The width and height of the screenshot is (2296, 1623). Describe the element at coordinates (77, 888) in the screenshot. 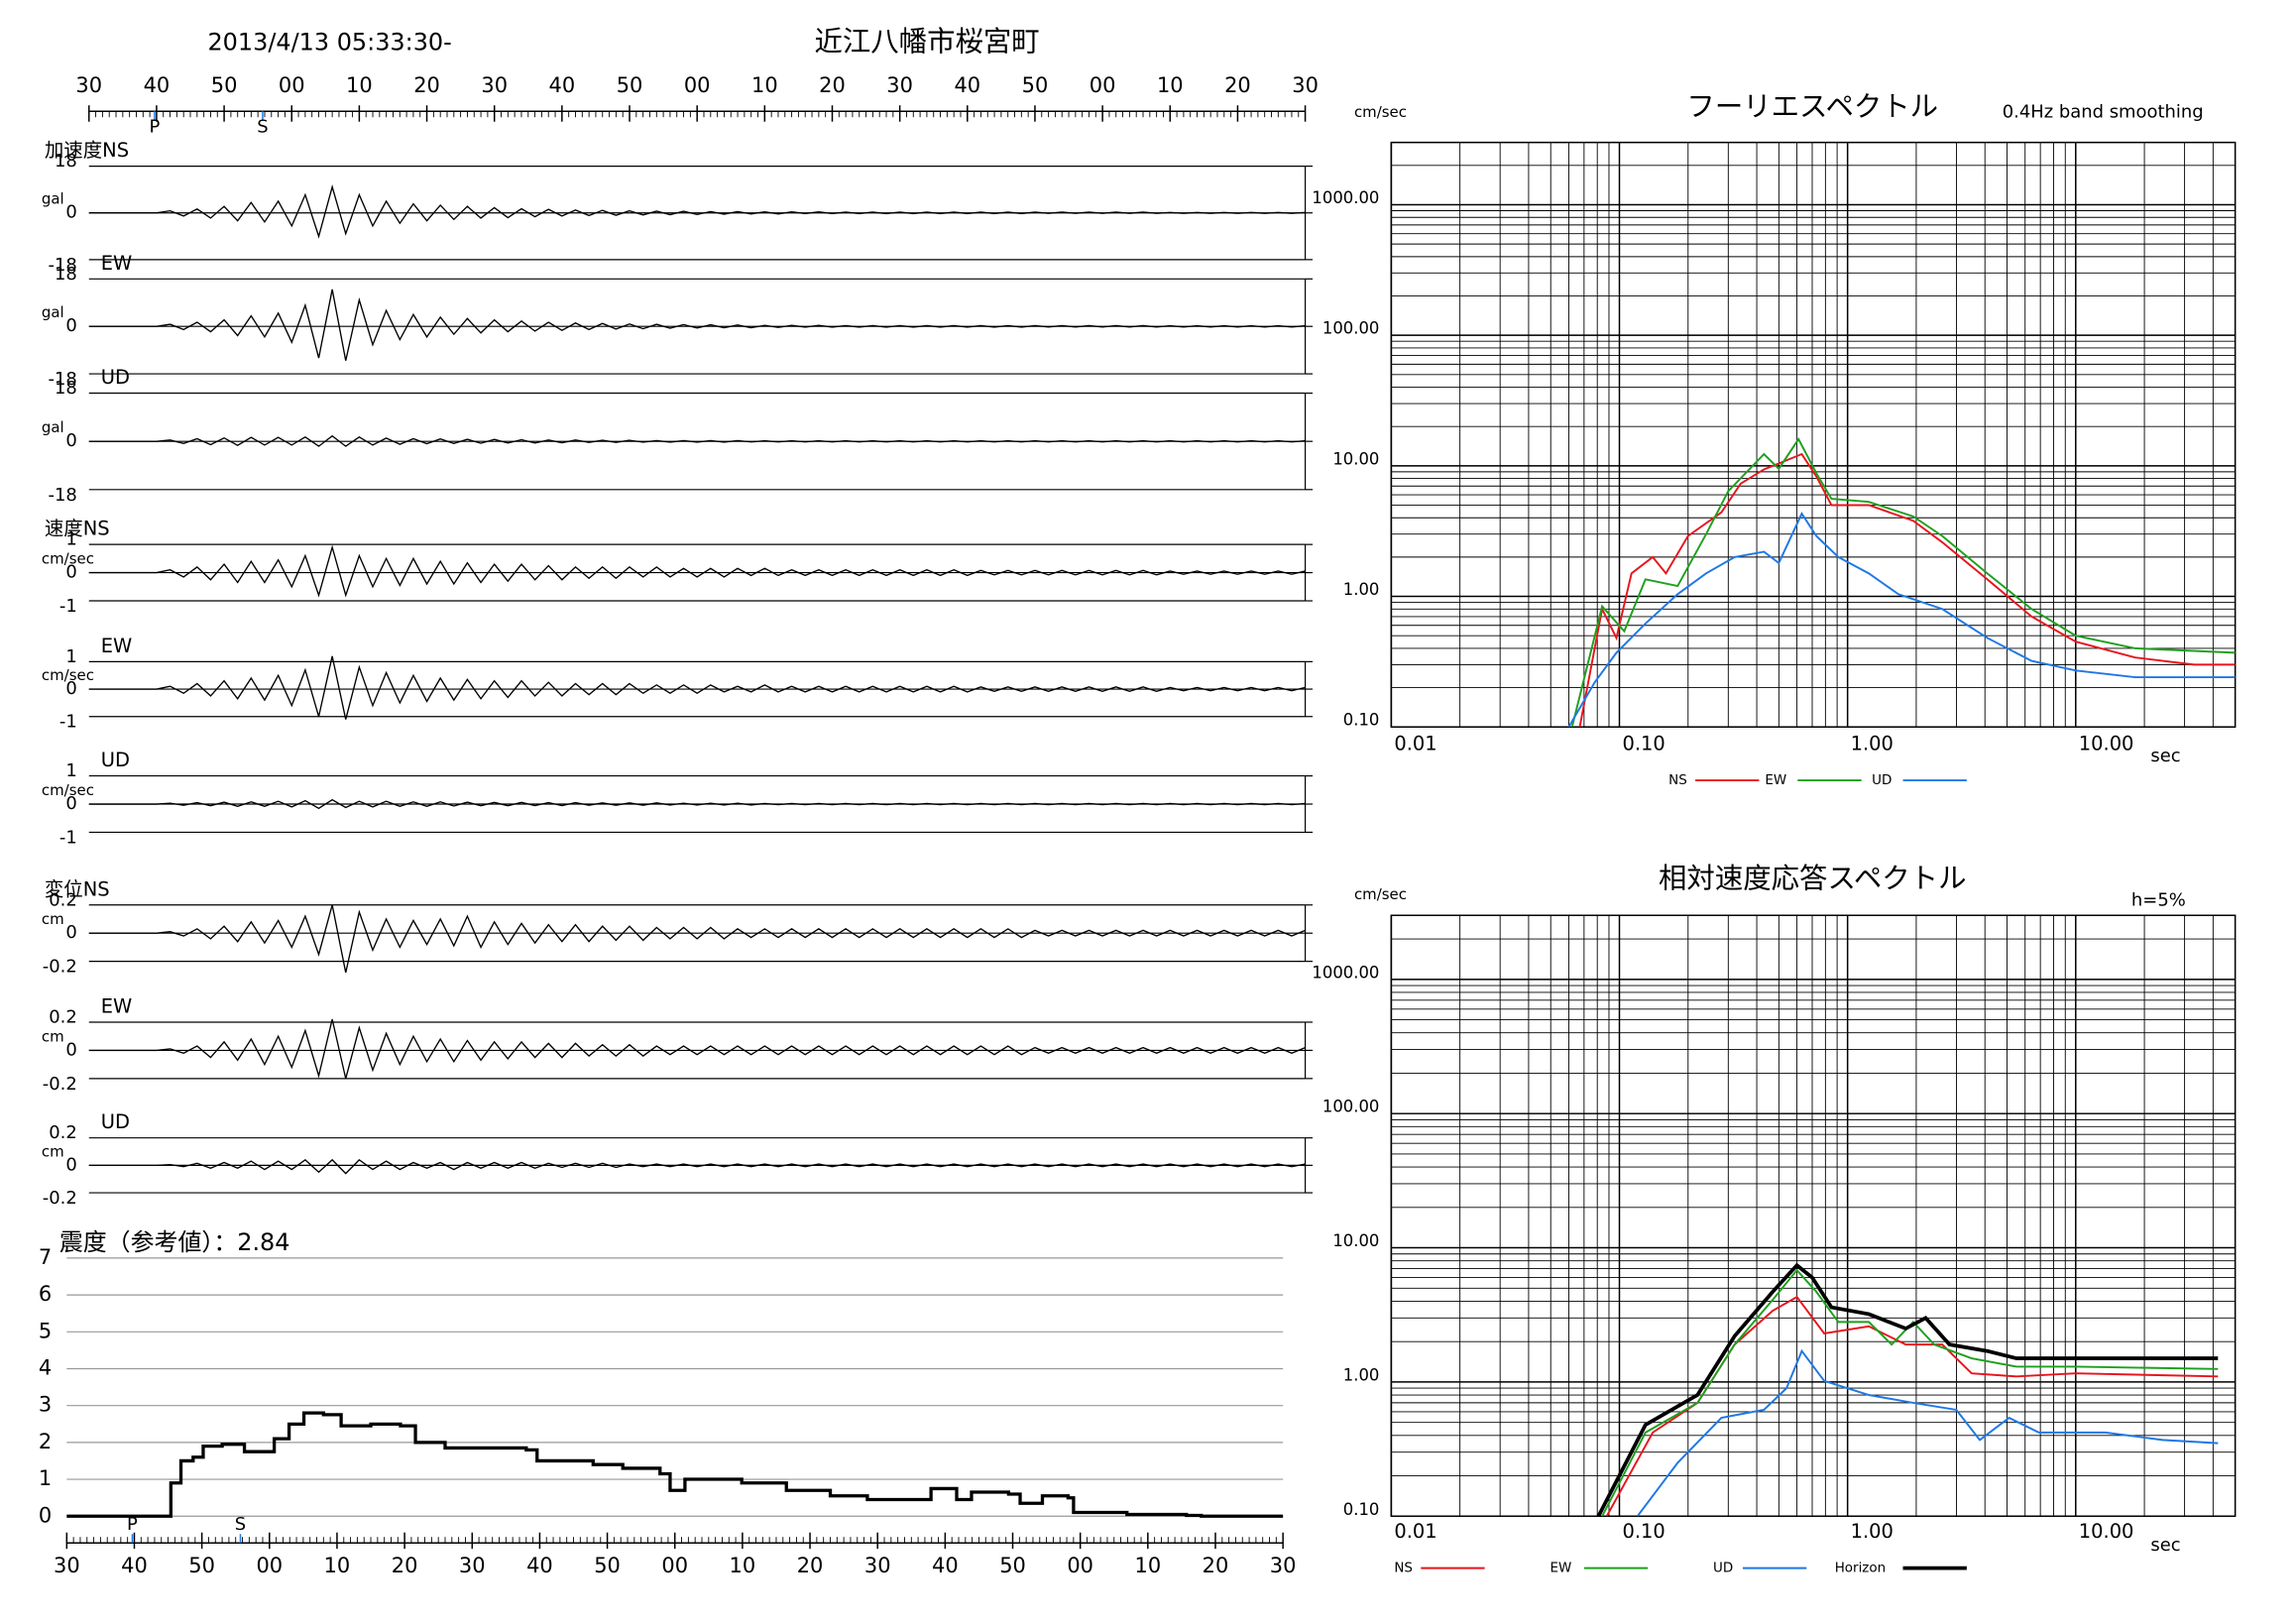

I see `panel-label: 変位NS` at that location.